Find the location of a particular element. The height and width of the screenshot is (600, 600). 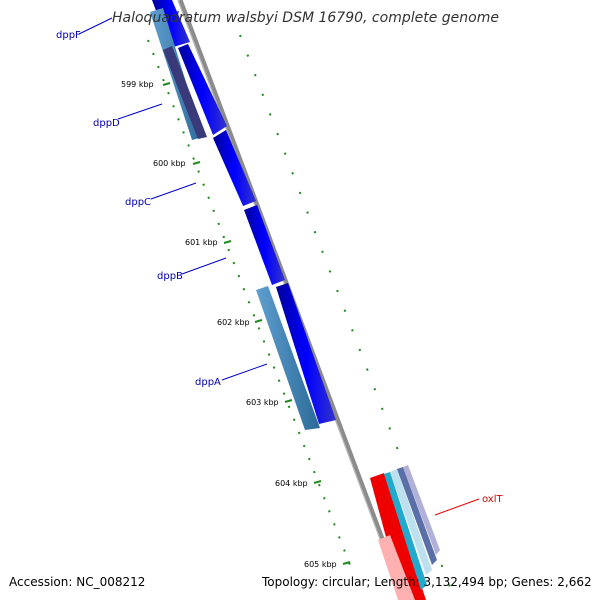

tick-label: 604 kbp is located at coordinates (291, 483).